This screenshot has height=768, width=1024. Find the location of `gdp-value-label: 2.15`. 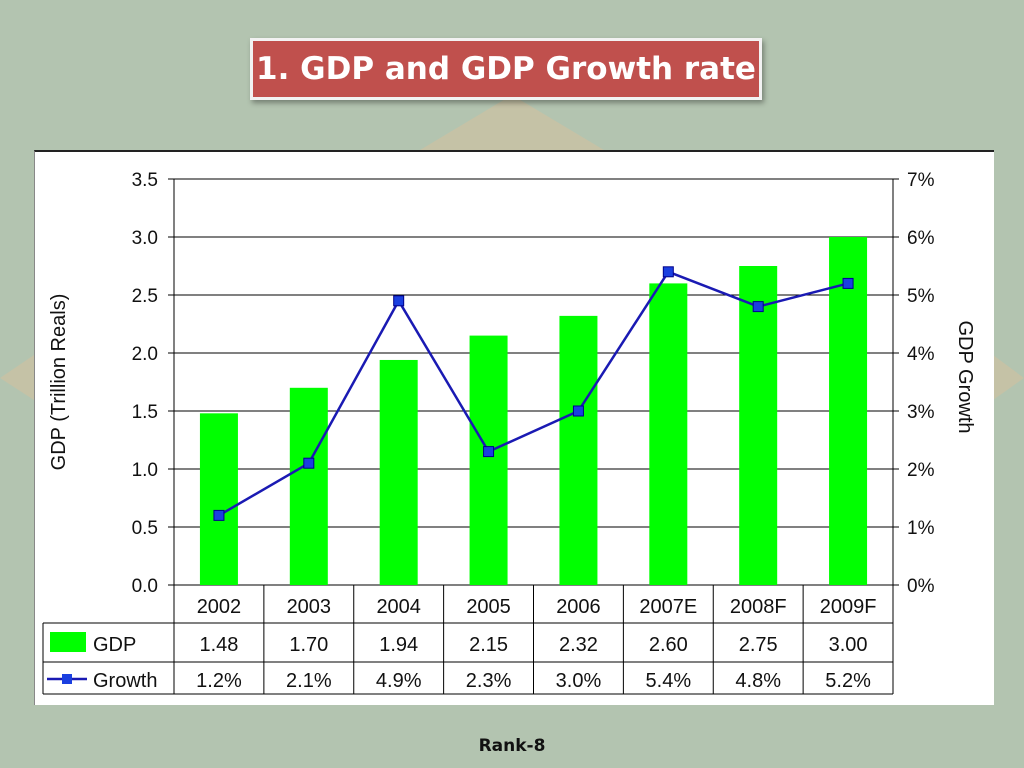

gdp-value-label: 2.15 is located at coordinates (488, 645).